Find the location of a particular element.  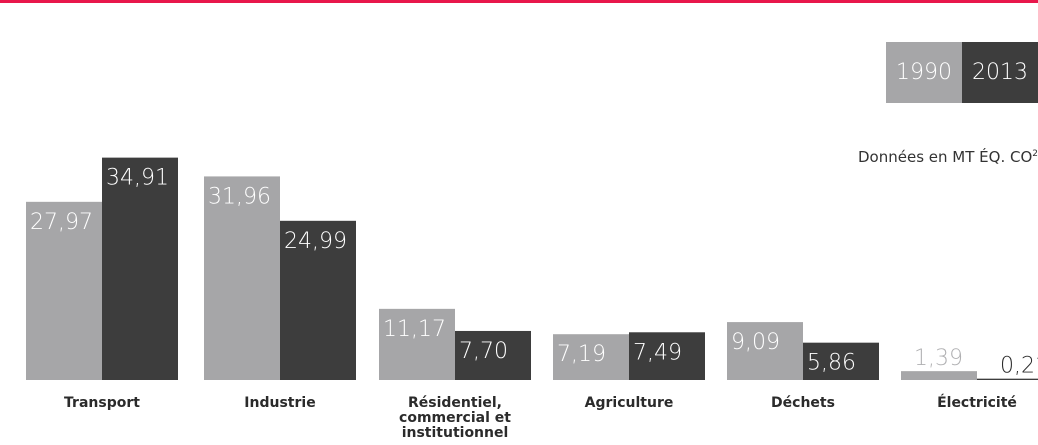

category-label-dechets: Déchets is located at coordinates (803, 403).